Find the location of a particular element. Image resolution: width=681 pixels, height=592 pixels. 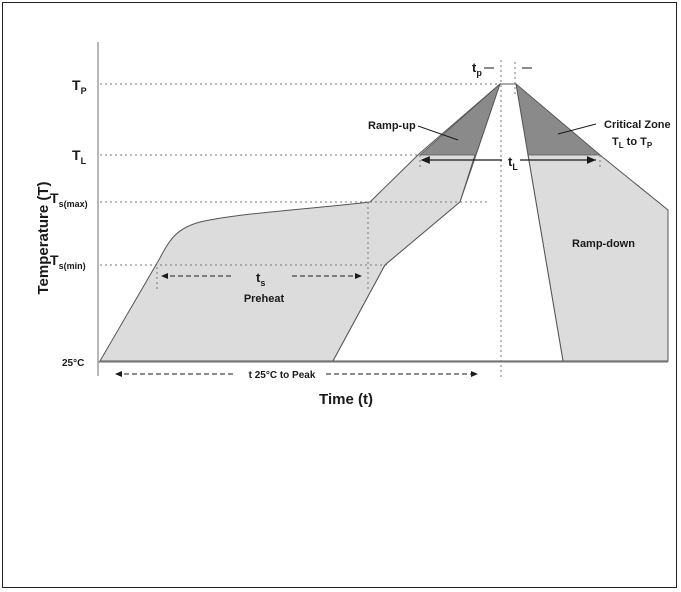

tick-tsmin: Ts(min) is located at coordinates (68, 261).